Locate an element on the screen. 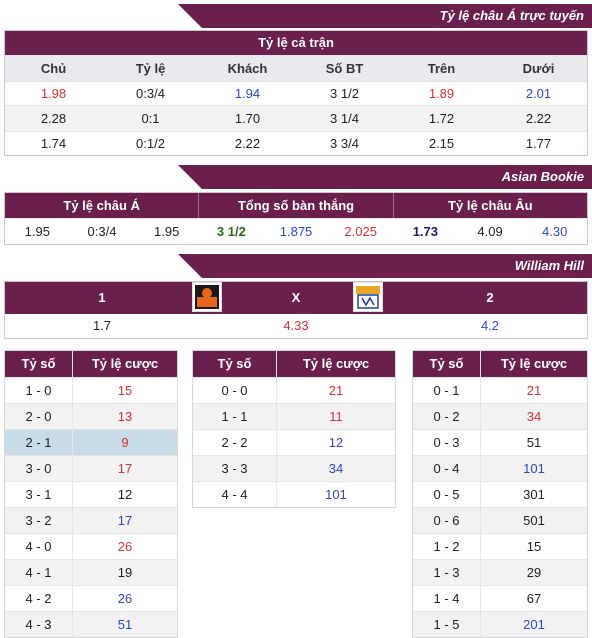 The height and width of the screenshot is (638, 592). col-away: Khách is located at coordinates (247, 68).